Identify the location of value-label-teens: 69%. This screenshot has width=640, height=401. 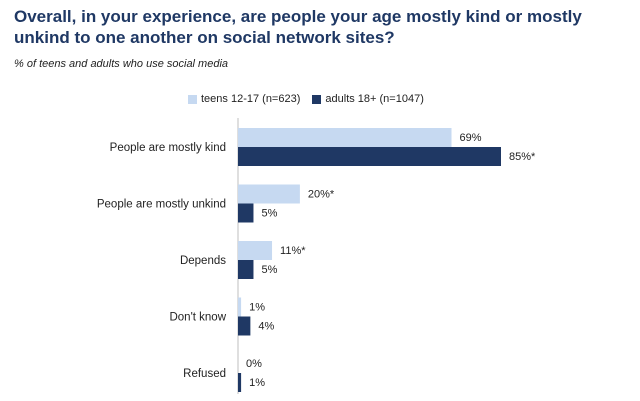
(470, 138).